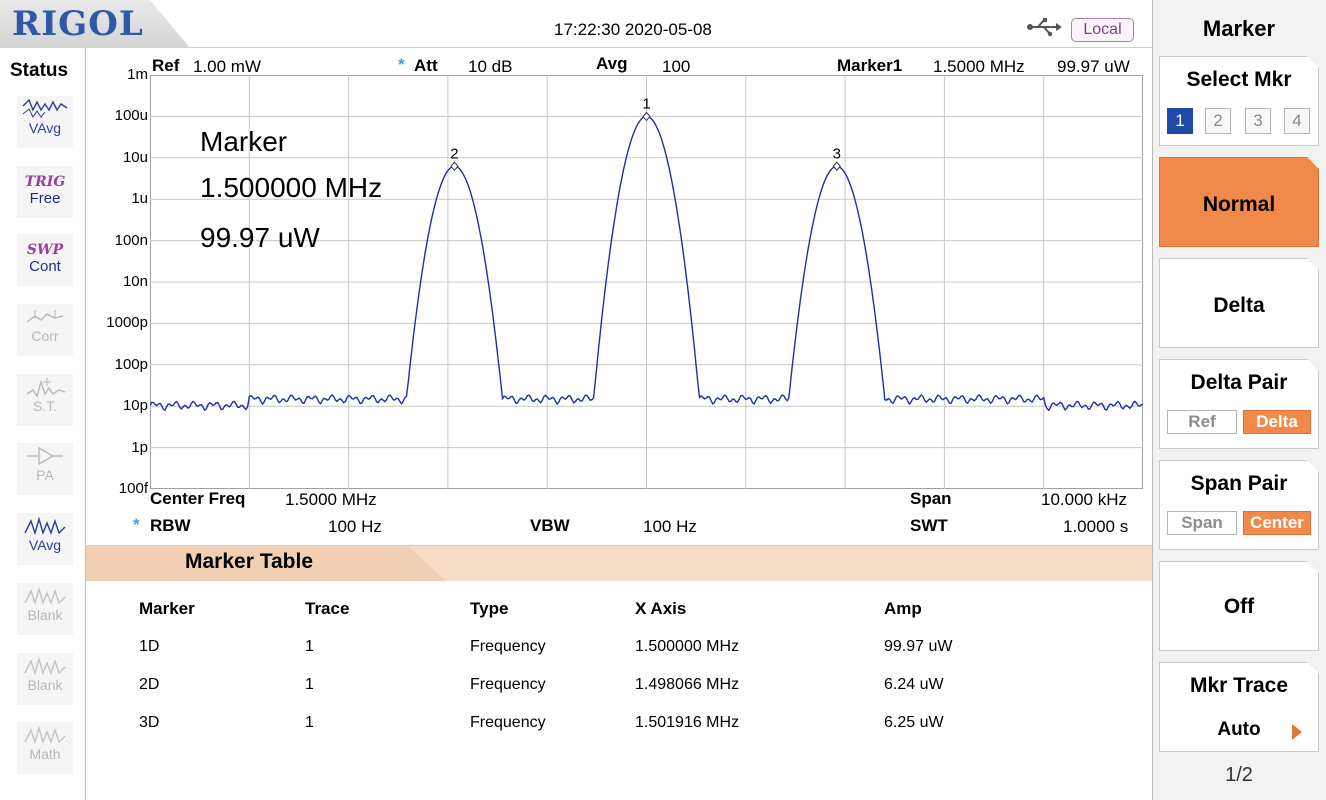  I want to click on att-star-icon: *, so click(401, 64).